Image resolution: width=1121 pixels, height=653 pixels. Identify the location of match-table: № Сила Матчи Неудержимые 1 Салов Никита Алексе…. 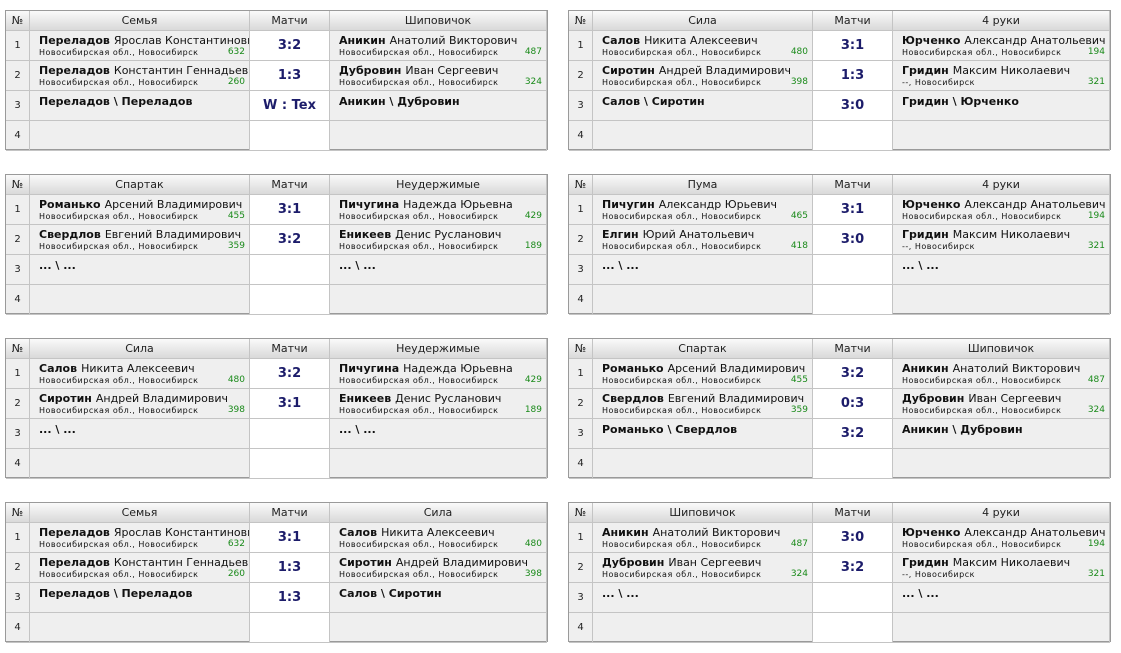
(276, 408).